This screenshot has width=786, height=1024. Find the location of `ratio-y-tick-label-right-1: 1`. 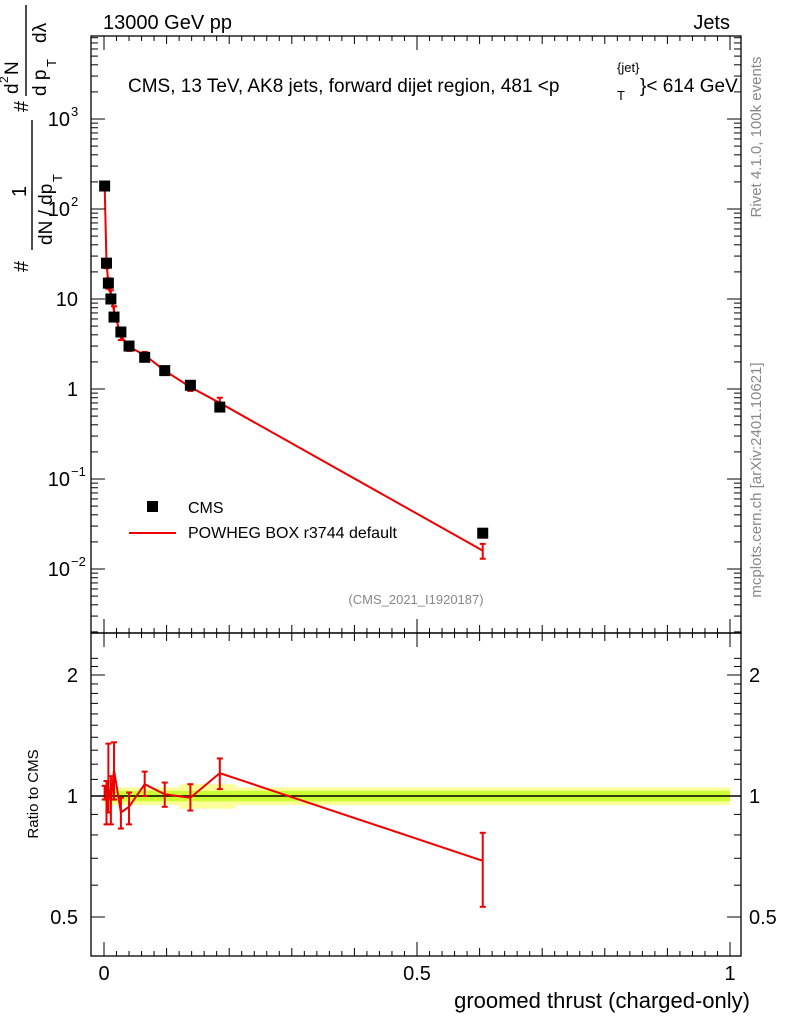

ratio-y-tick-label-right-1: 1 is located at coordinates (754, 797).